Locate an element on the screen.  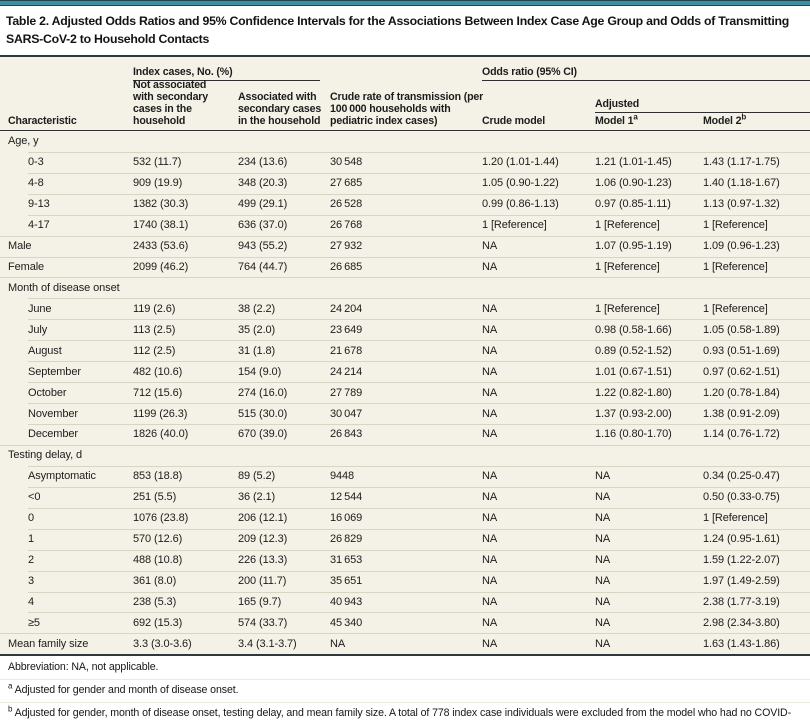
row-label-cell: Female is located at coordinates (26, 266).